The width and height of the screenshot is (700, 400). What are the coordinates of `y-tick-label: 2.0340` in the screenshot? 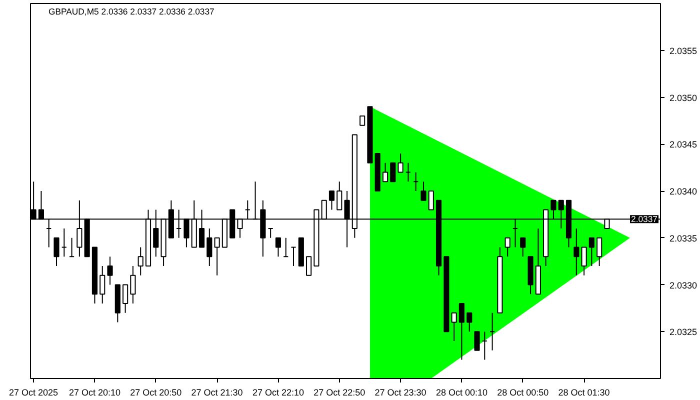 It's located at (684, 191).